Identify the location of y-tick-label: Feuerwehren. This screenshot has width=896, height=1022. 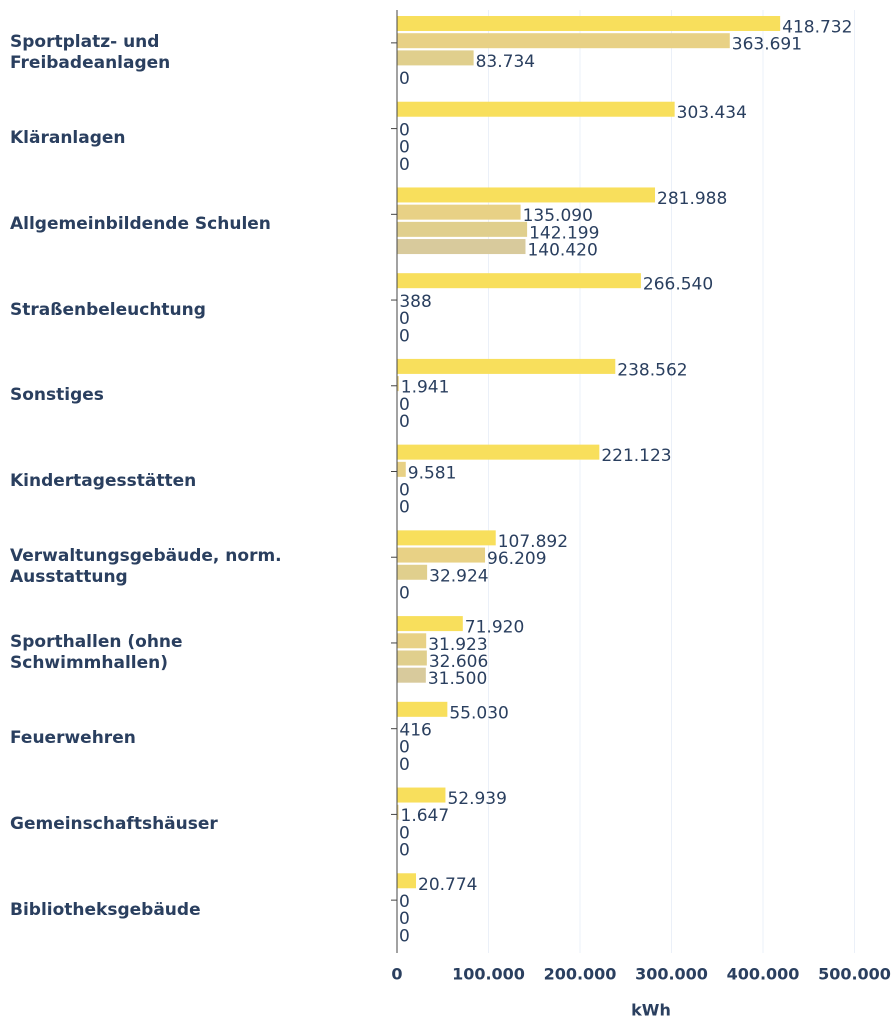
(73, 738).